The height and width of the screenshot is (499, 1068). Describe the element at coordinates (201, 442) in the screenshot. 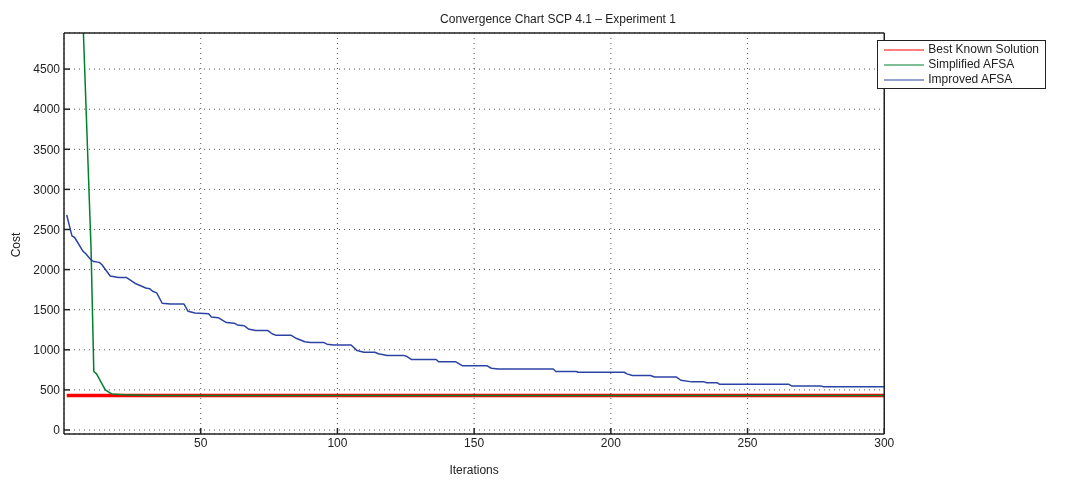

I see `x-tick-label: 50` at that location.